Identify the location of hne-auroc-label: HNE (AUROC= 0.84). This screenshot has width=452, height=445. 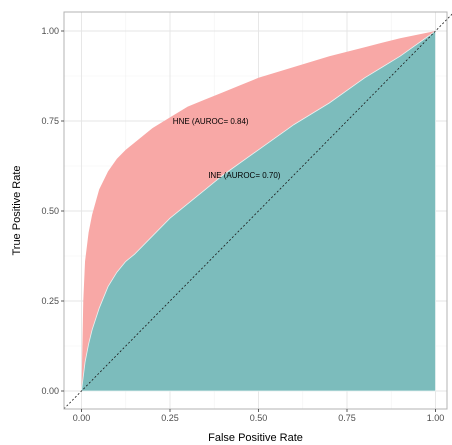
(211, 121).